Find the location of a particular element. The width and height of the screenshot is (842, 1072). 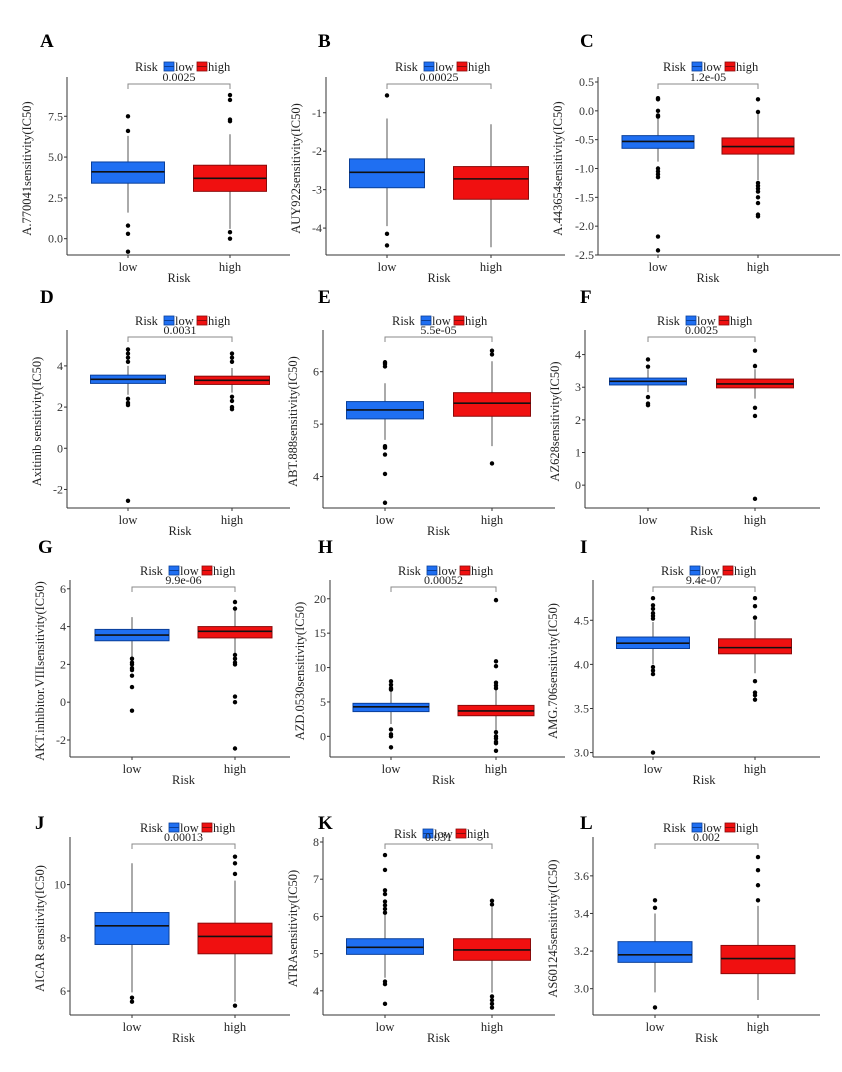

panel-letter: E is located at coordinates (324, 297).